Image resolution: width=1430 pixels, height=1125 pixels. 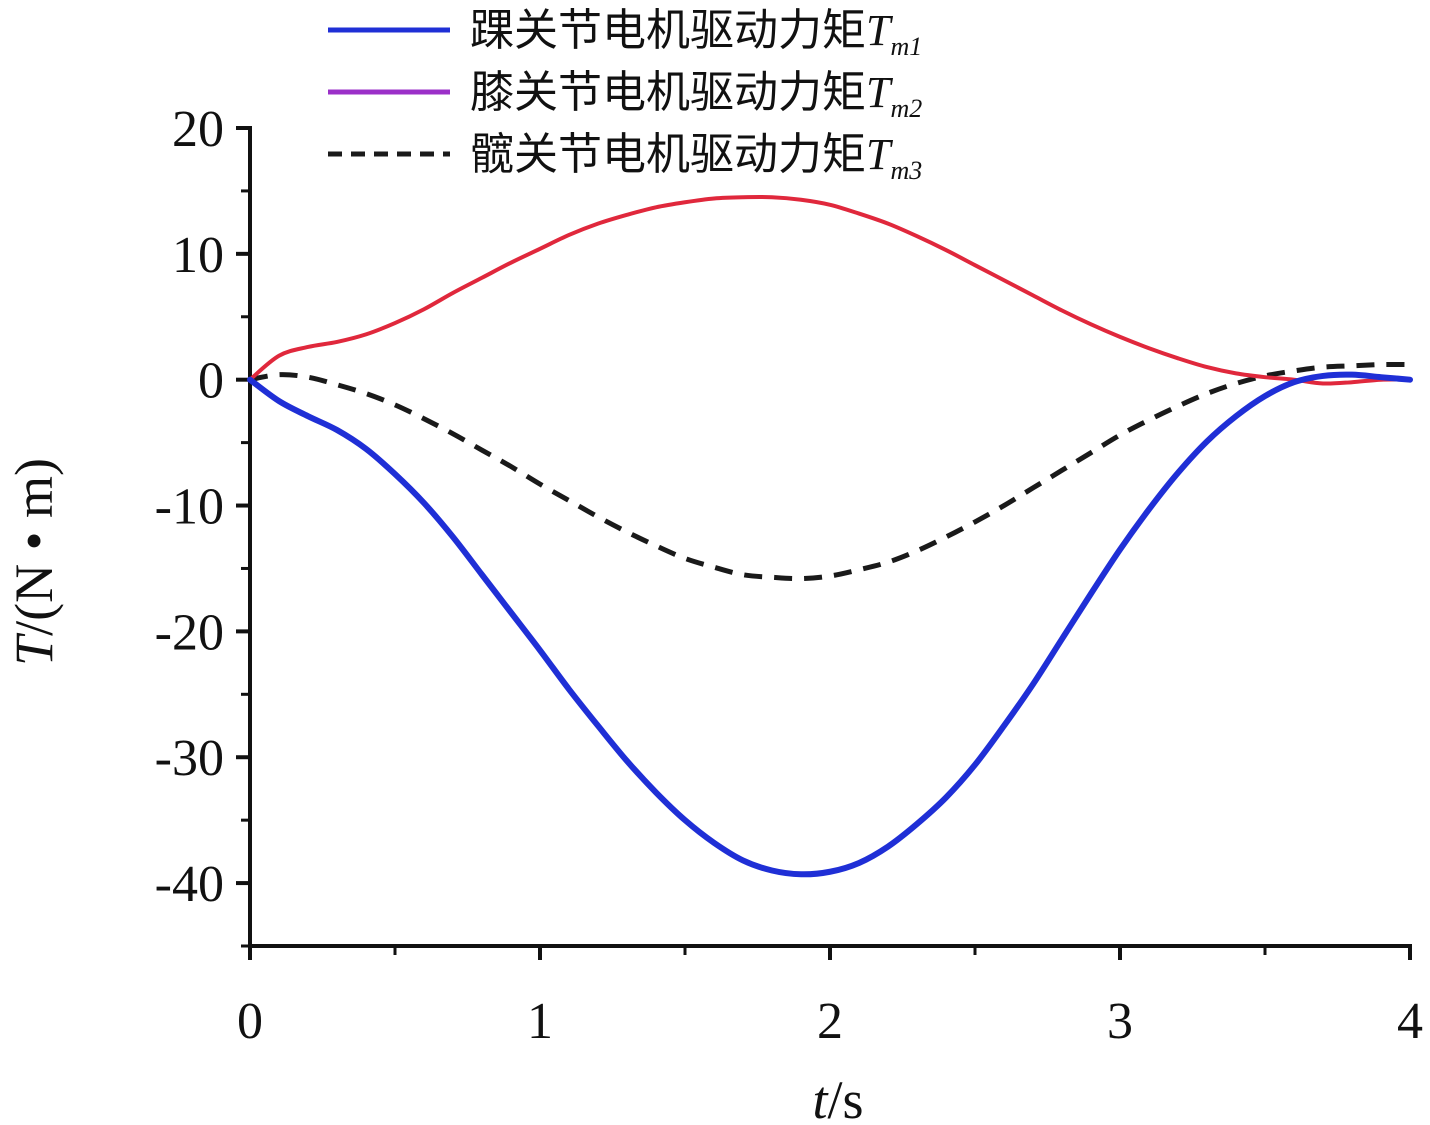 What do you see at coordinates (34, 547) in the screenshot?
I see `y-axis-title-unit: /(N • m)` at bounding box center [34, 547].